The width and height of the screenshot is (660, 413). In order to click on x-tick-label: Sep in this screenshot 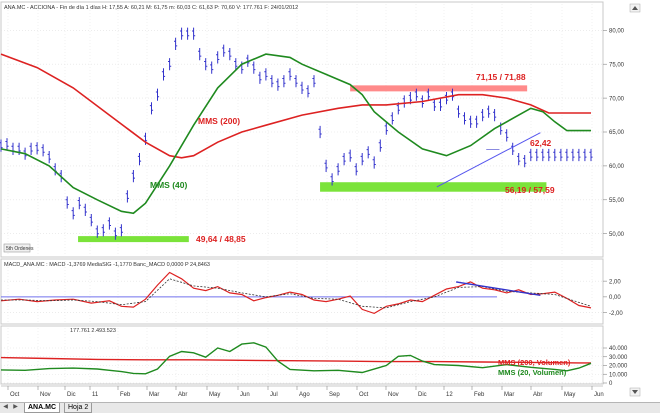, I will do `click(334, 395)`.